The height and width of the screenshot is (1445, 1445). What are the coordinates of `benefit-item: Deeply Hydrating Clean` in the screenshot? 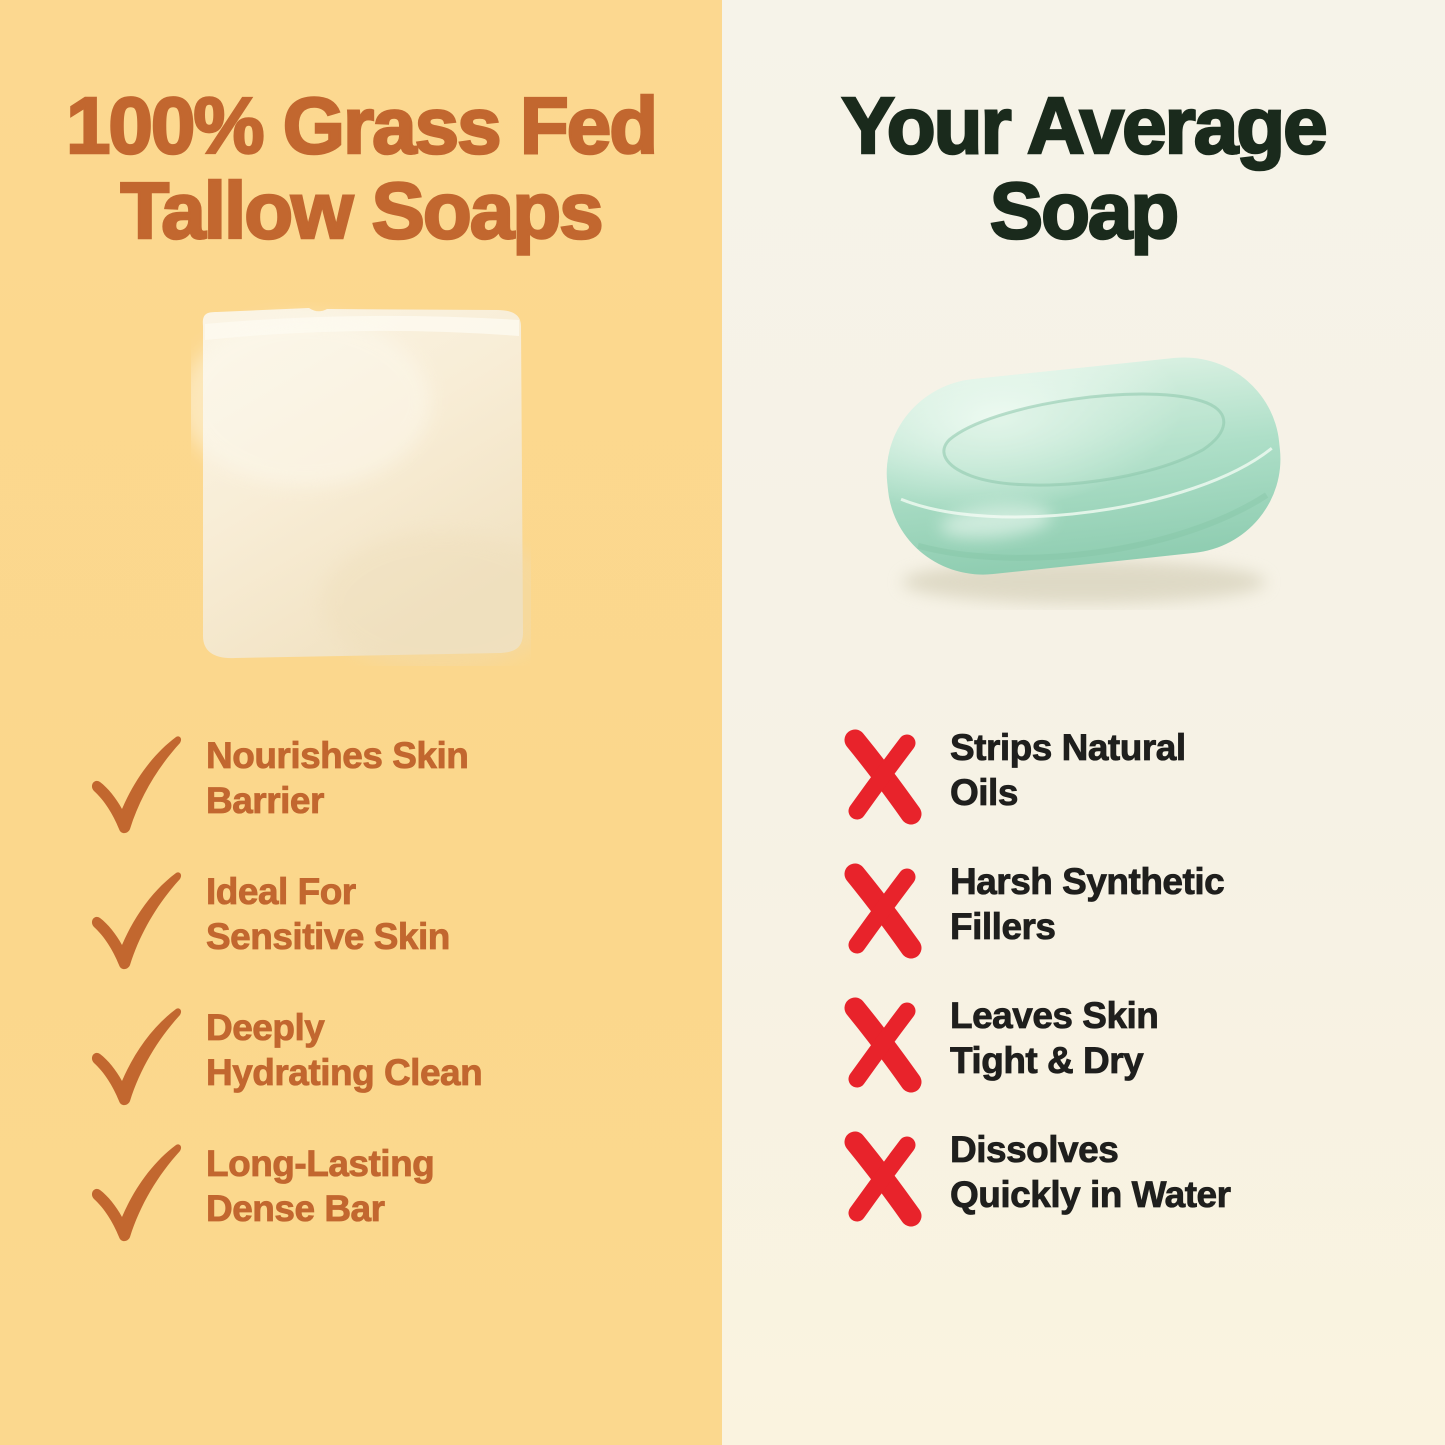 It's located at (404, 1056).